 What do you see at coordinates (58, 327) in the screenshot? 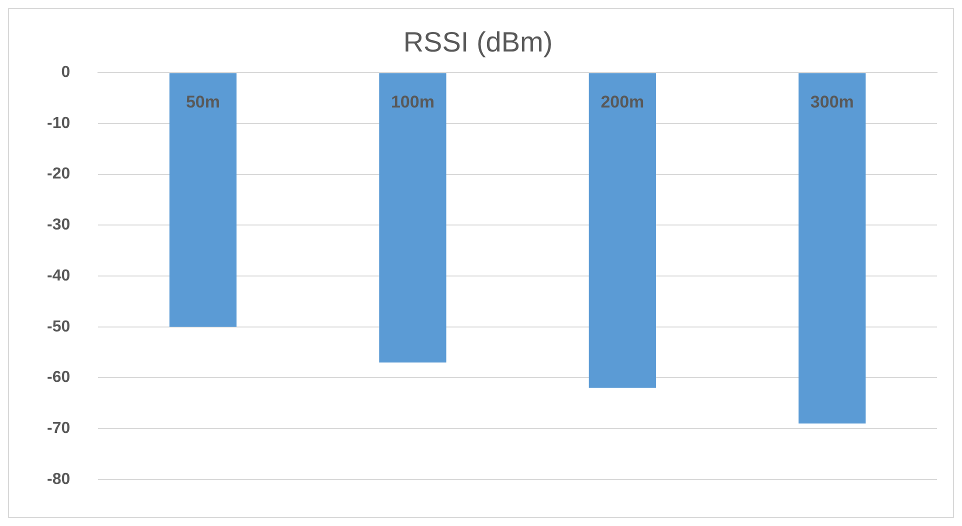
I see `y-tick-label: -50` at bounding box center [58, 327].